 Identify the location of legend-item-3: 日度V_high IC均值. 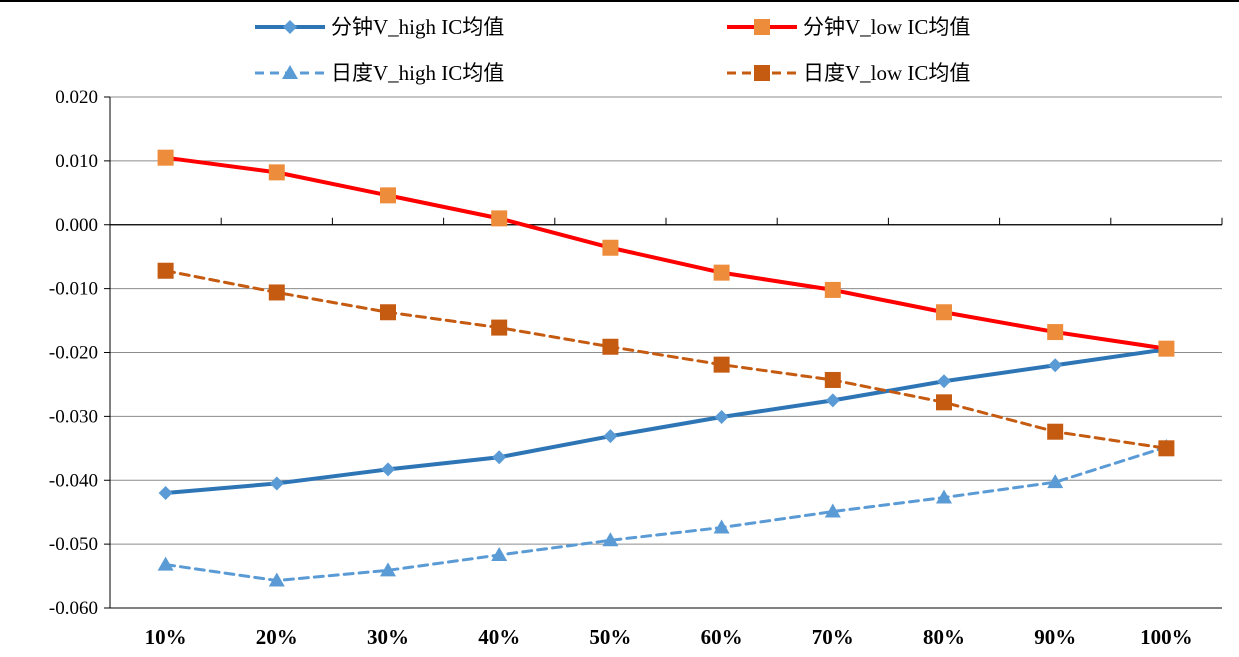
(379, 73).